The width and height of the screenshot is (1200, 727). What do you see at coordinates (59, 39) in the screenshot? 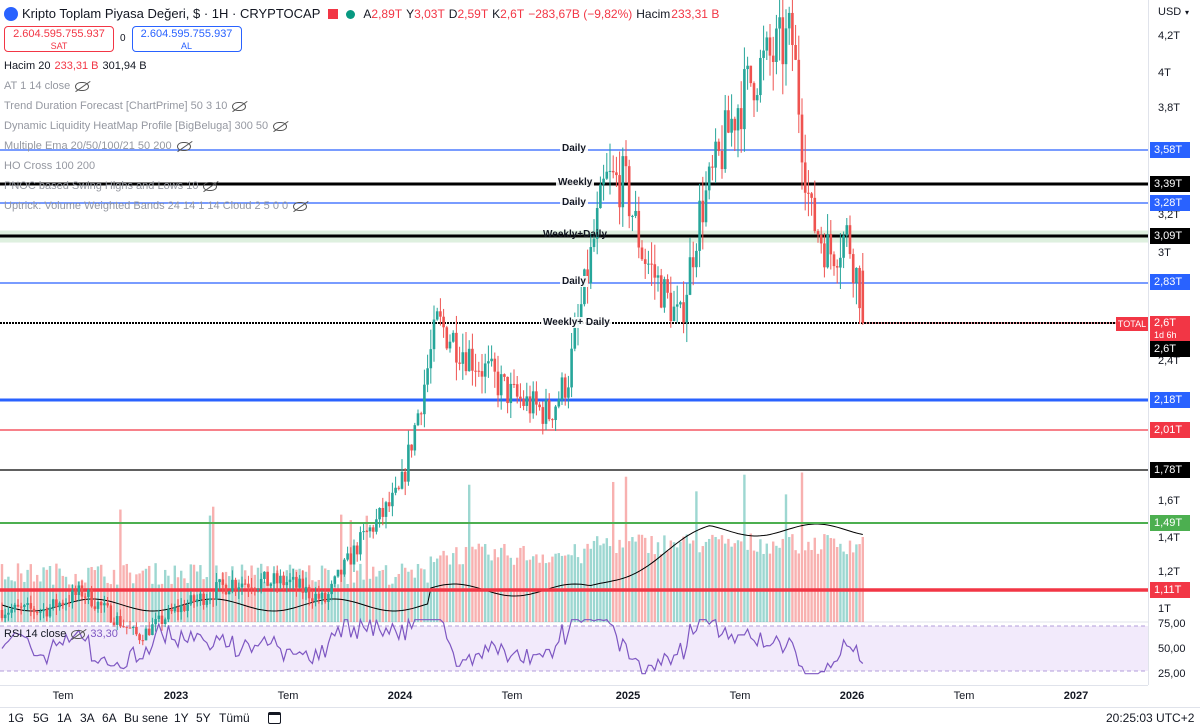
I see `sell-button: 2.604.595.755.937 SAT` at bounding box center [59, 39].